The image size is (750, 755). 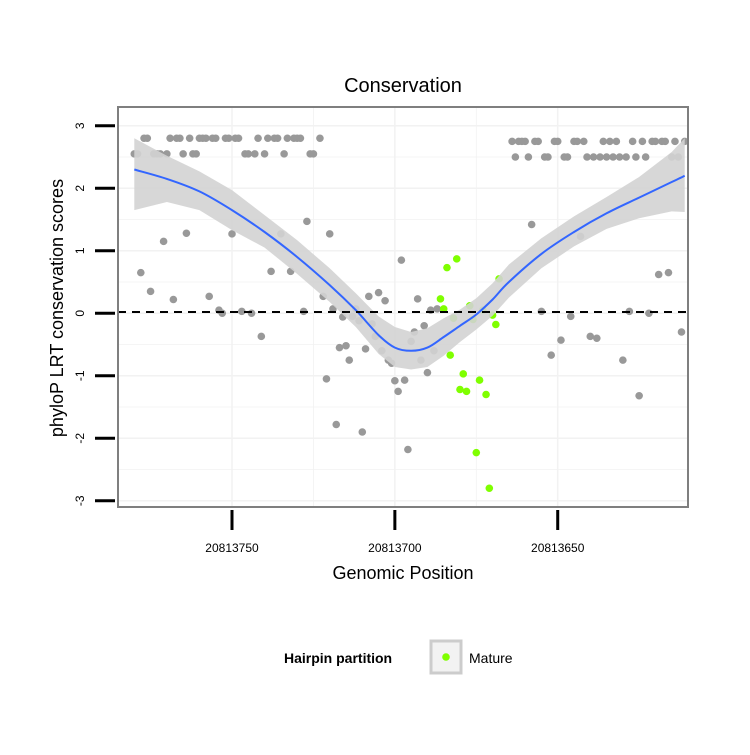 What do you see at coordinates (80, 313) in the screenshot?
I see `y-tick-label: 0` at bounding box center [80, 313].